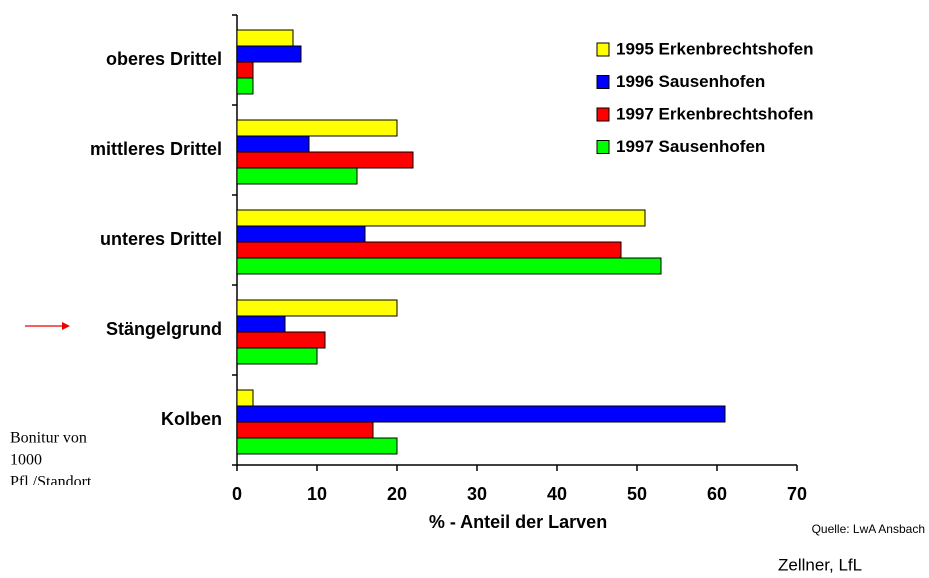 This screenshot has width=929, height=578. Describe the element at coordinates (164, 329) in the screenshot. I see `y-tick-label: Stängelgrund` at that location.